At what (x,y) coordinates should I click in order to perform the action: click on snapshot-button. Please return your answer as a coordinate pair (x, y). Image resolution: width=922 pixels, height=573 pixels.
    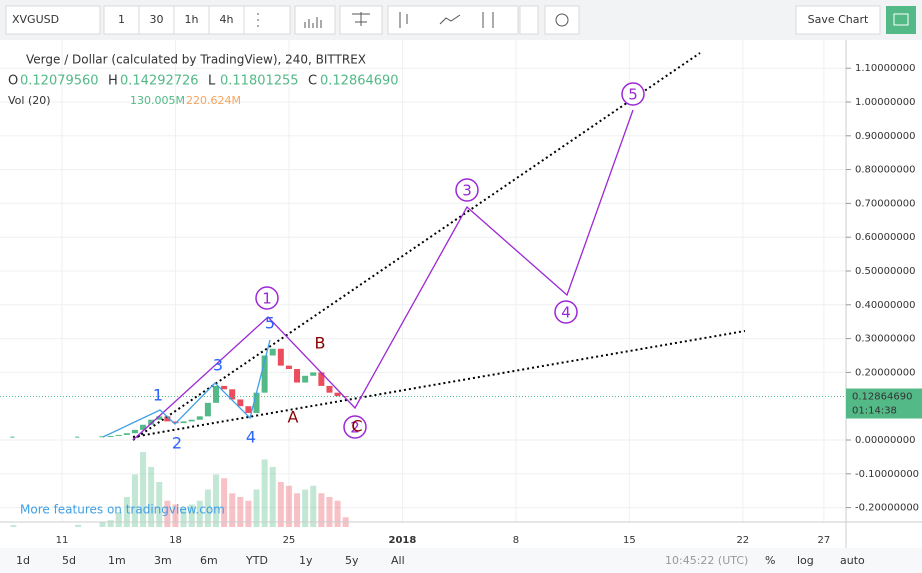
    Looking at the image, I should click on (901, 20).